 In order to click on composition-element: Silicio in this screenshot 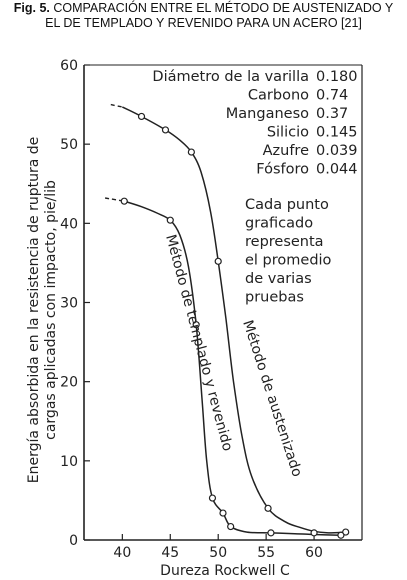, I will do `click(288, 133)`.